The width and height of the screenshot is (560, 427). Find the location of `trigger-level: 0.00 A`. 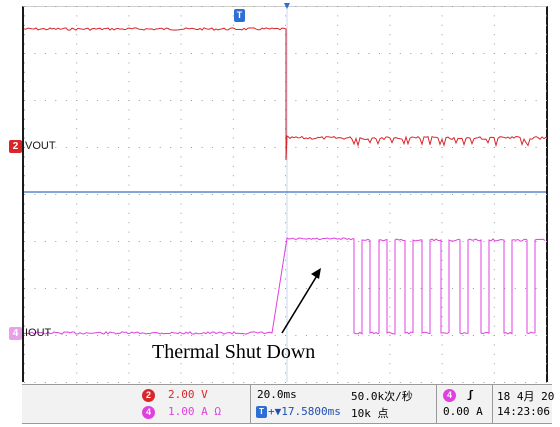

trigger-level: 0.00 A is located at coordinates (463, 411).